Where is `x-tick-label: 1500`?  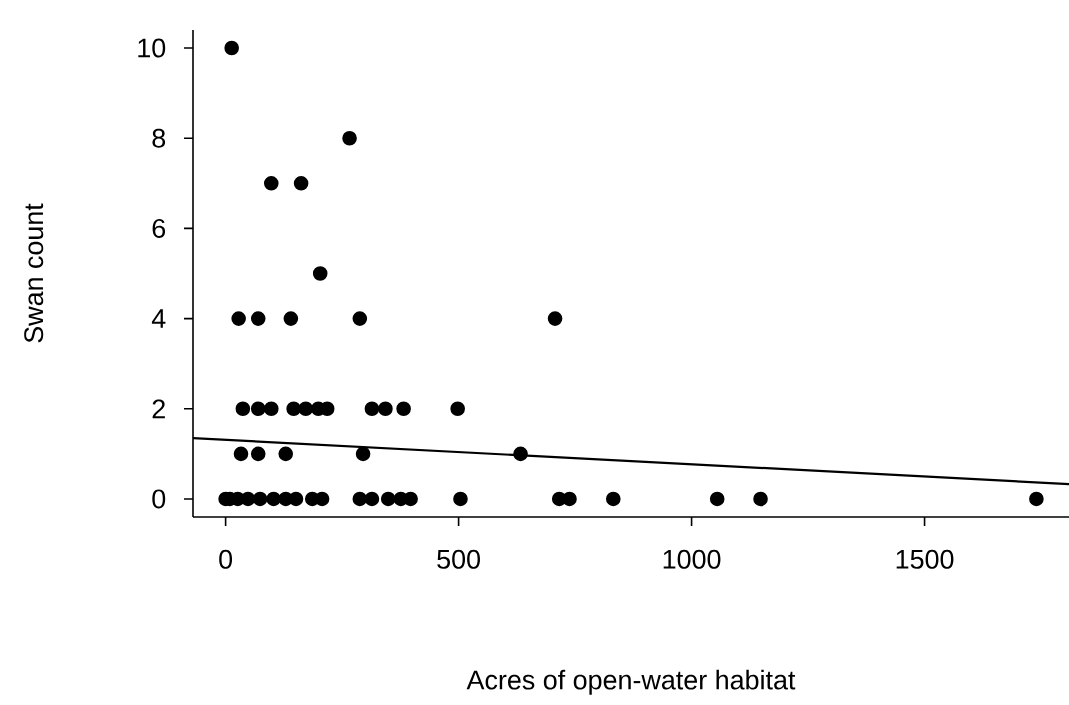
x-tick-label: 1500 is located at coordinates (925, 559).